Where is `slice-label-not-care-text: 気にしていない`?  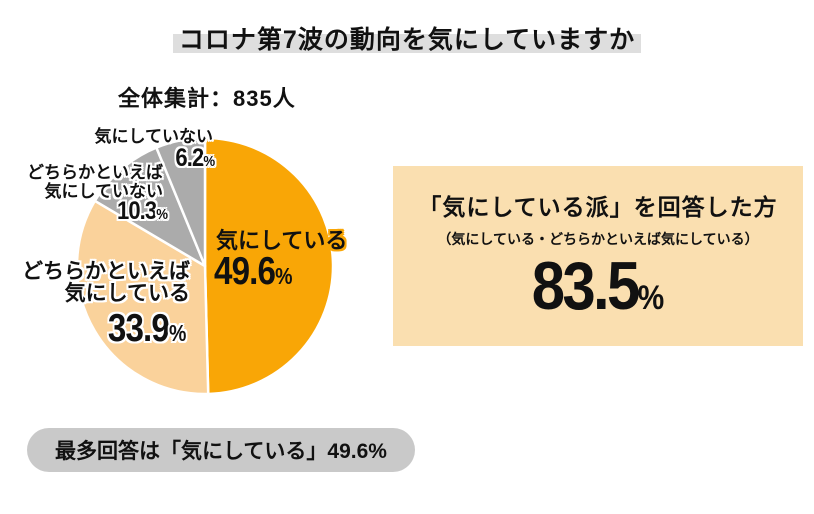 slice-label-not-care-text: 気にしていない is located at coordinates (154, 136).